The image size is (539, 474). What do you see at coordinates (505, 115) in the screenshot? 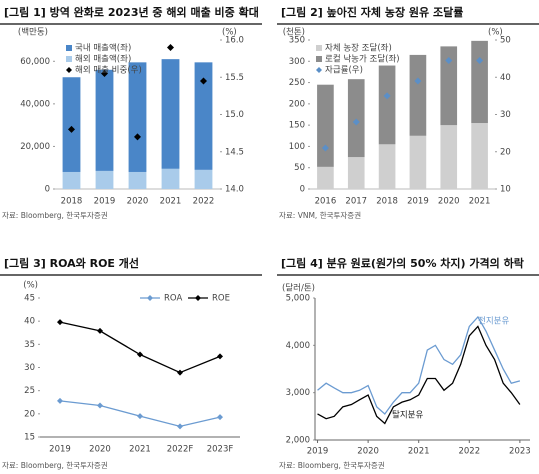
I see `y2-tick-label: 30` at bounding box center [505, 115].